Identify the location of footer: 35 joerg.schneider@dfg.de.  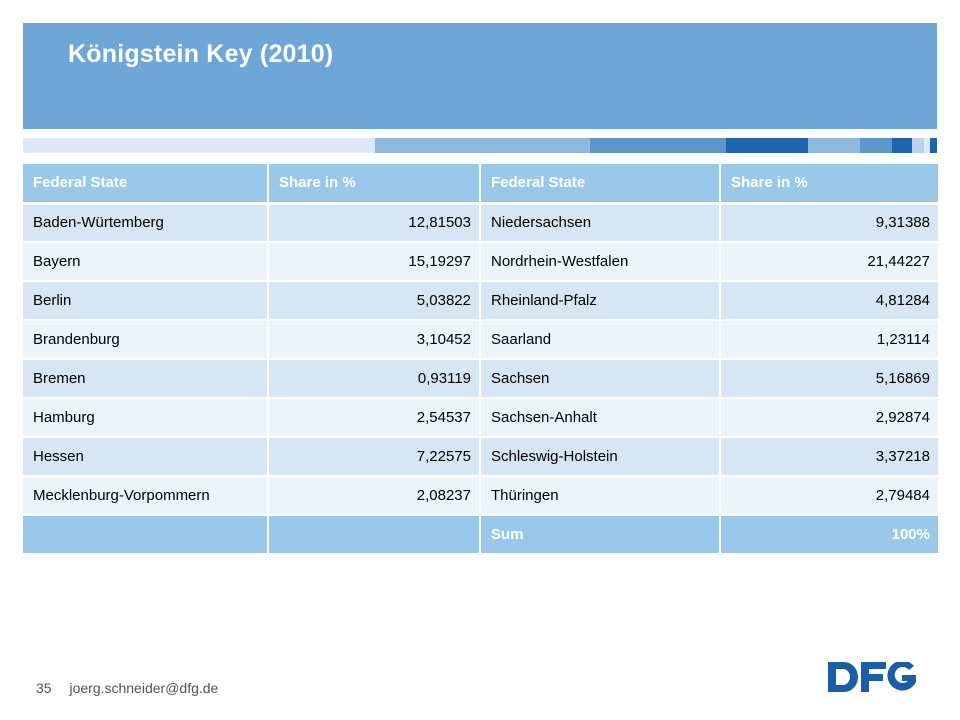
(127, 688).